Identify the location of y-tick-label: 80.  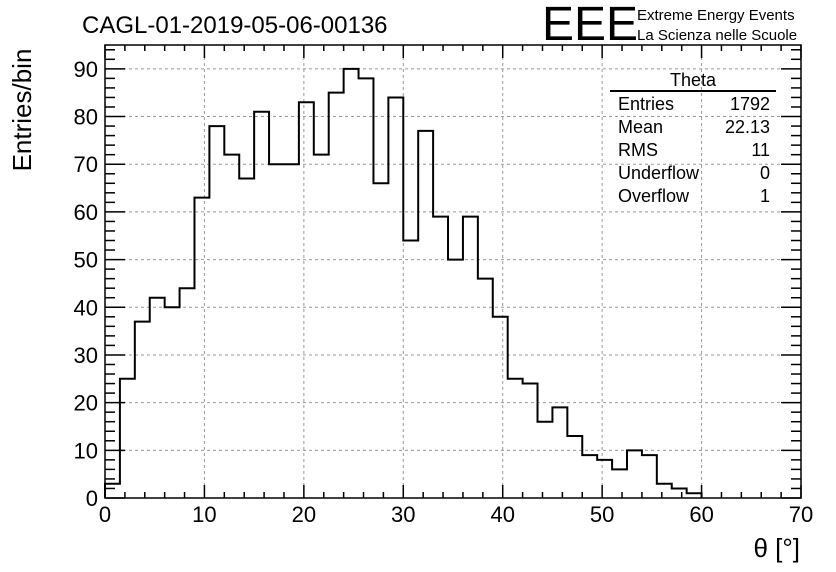
(86, 117).